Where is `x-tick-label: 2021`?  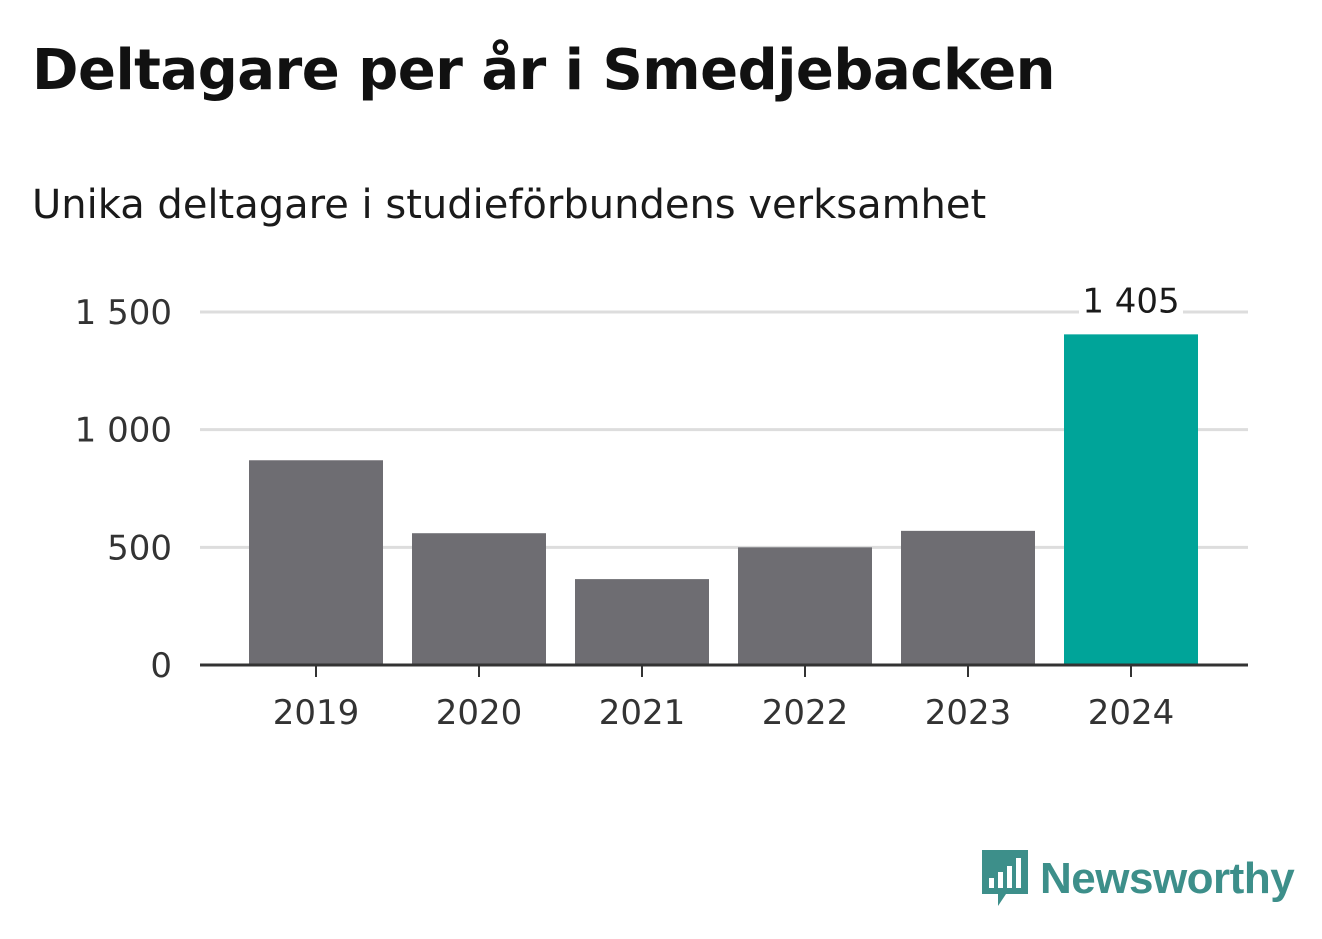 x-tick-label: 2021 is located at coordinates (642, 713).